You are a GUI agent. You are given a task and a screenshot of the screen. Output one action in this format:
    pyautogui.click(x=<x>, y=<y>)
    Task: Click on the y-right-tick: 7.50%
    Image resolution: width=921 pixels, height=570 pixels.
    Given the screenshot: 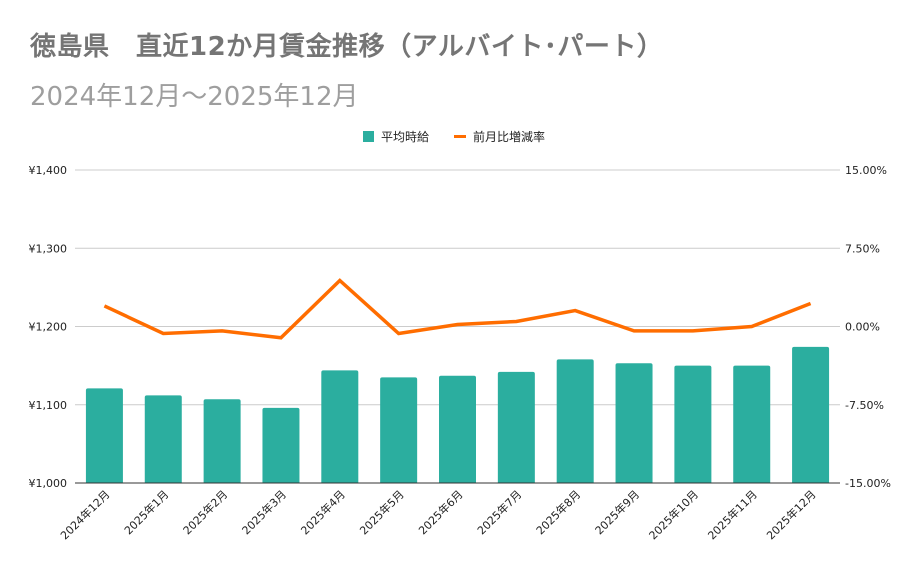 What is the action you would take?
    pyautogui.click(x=862, y=248)
    